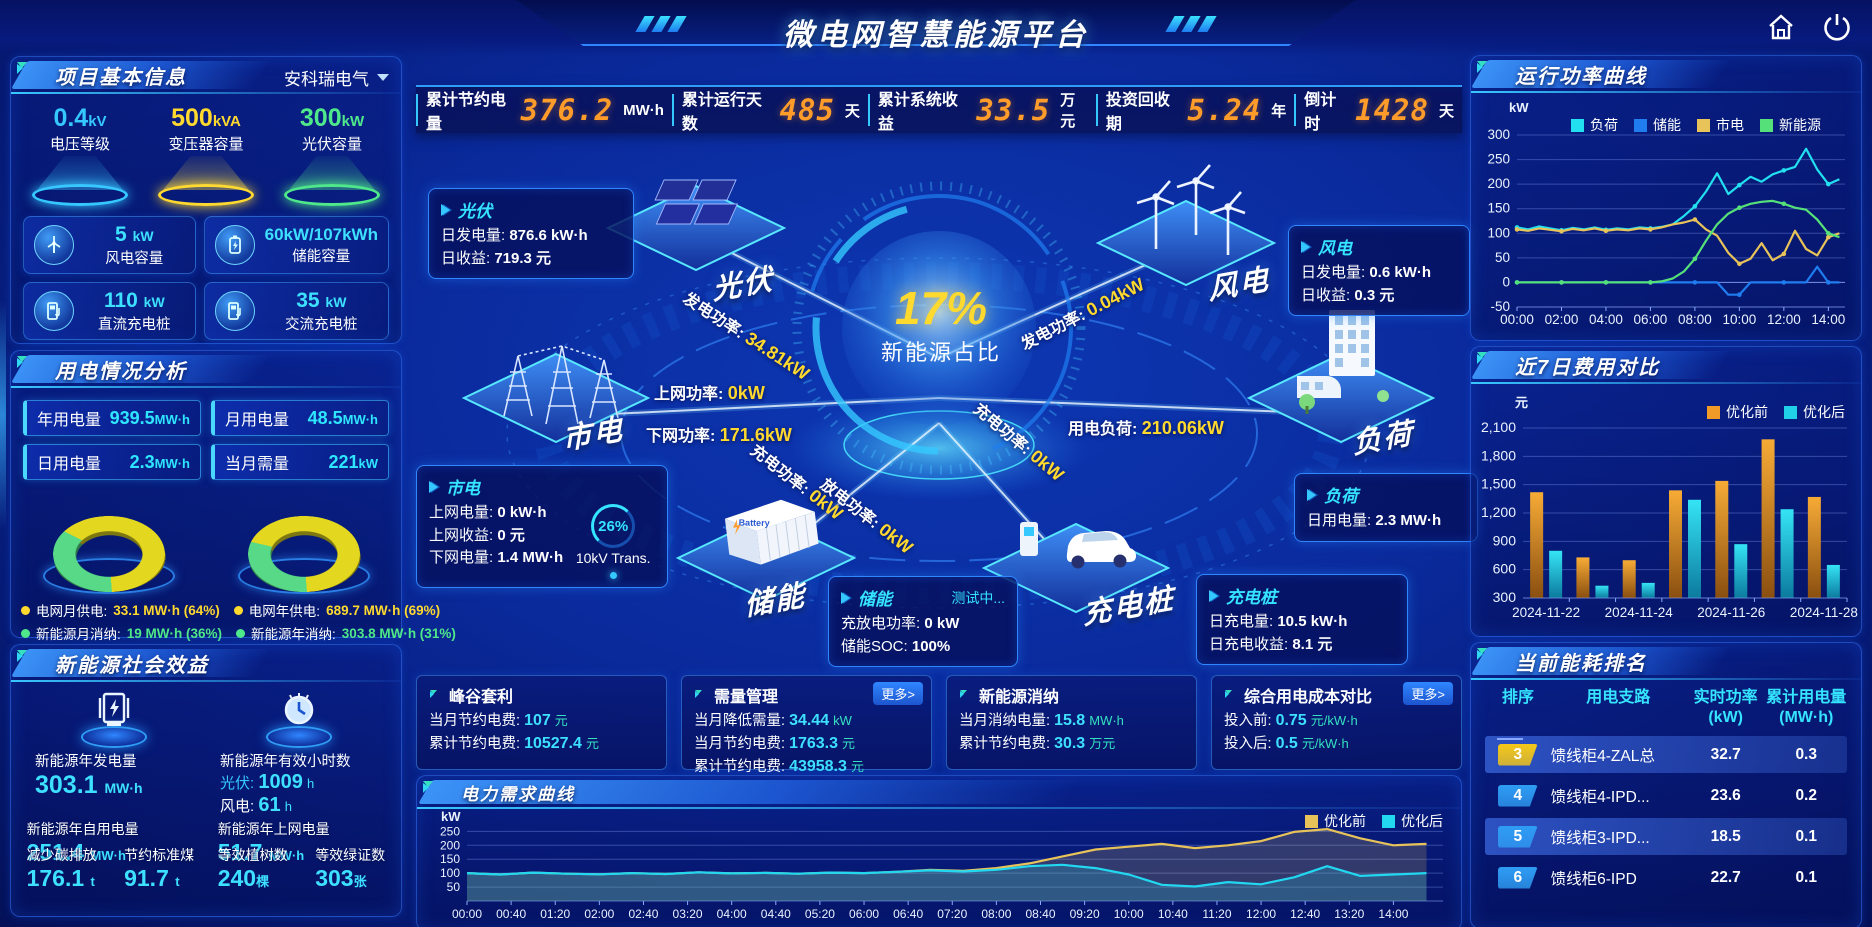  Describe the element at coordinates (1498, 484) in the screenshot. I see `svg-text: 1,500` at that location.